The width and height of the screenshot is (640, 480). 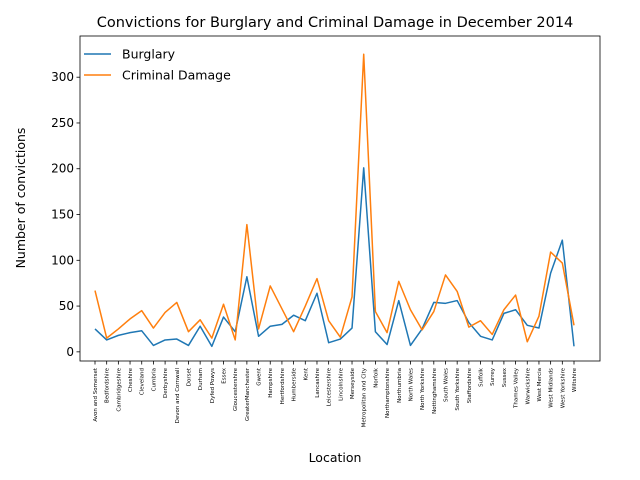 What do you see at coordinates (213, 385) in the screenshot?
I see `x-tick-label: Dyfed Powys` at bounding box center [213, 385].